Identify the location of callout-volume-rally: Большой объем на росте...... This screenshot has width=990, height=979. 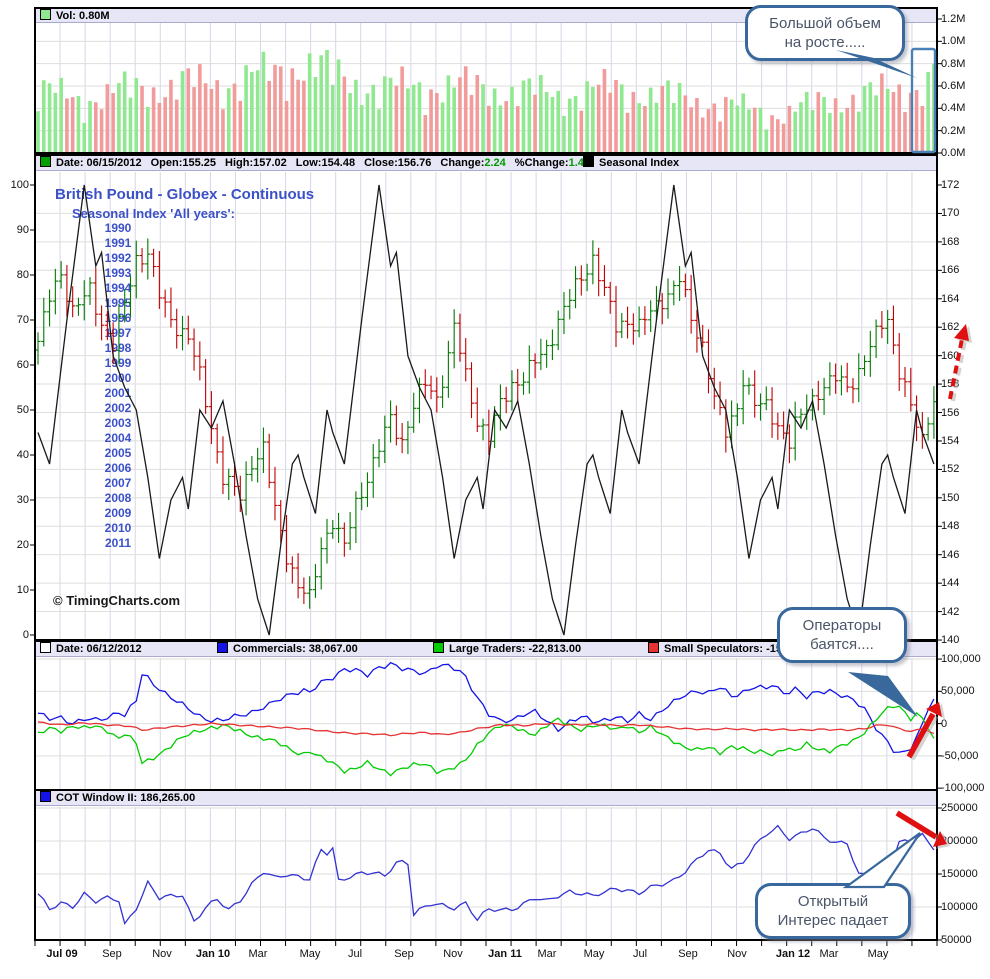
(825, 33).